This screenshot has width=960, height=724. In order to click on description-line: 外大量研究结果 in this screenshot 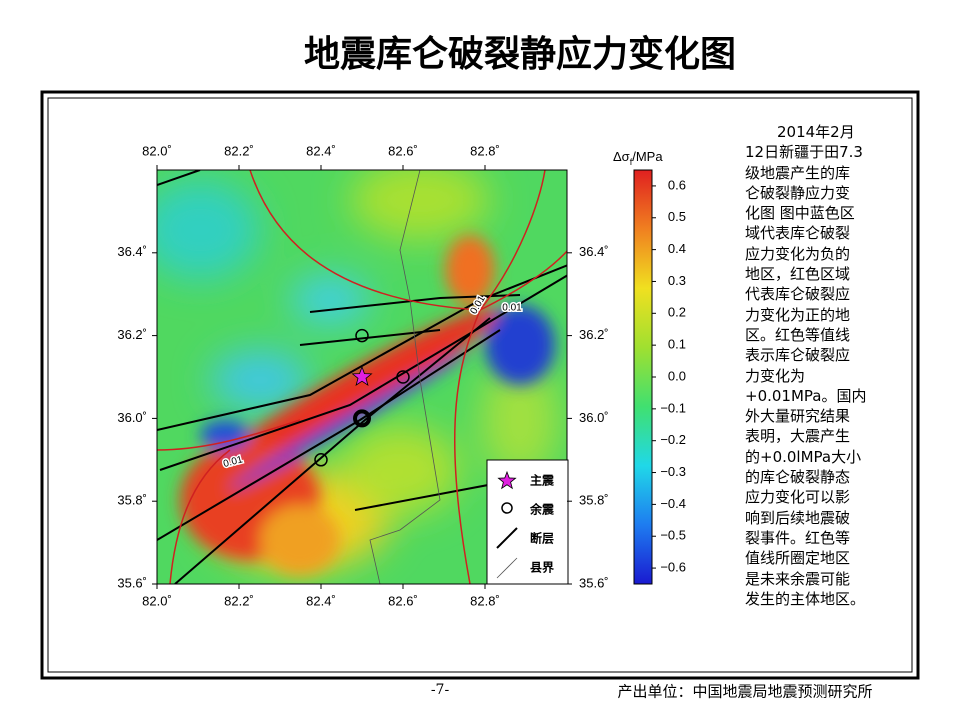, I will do `click(798, 416)`.